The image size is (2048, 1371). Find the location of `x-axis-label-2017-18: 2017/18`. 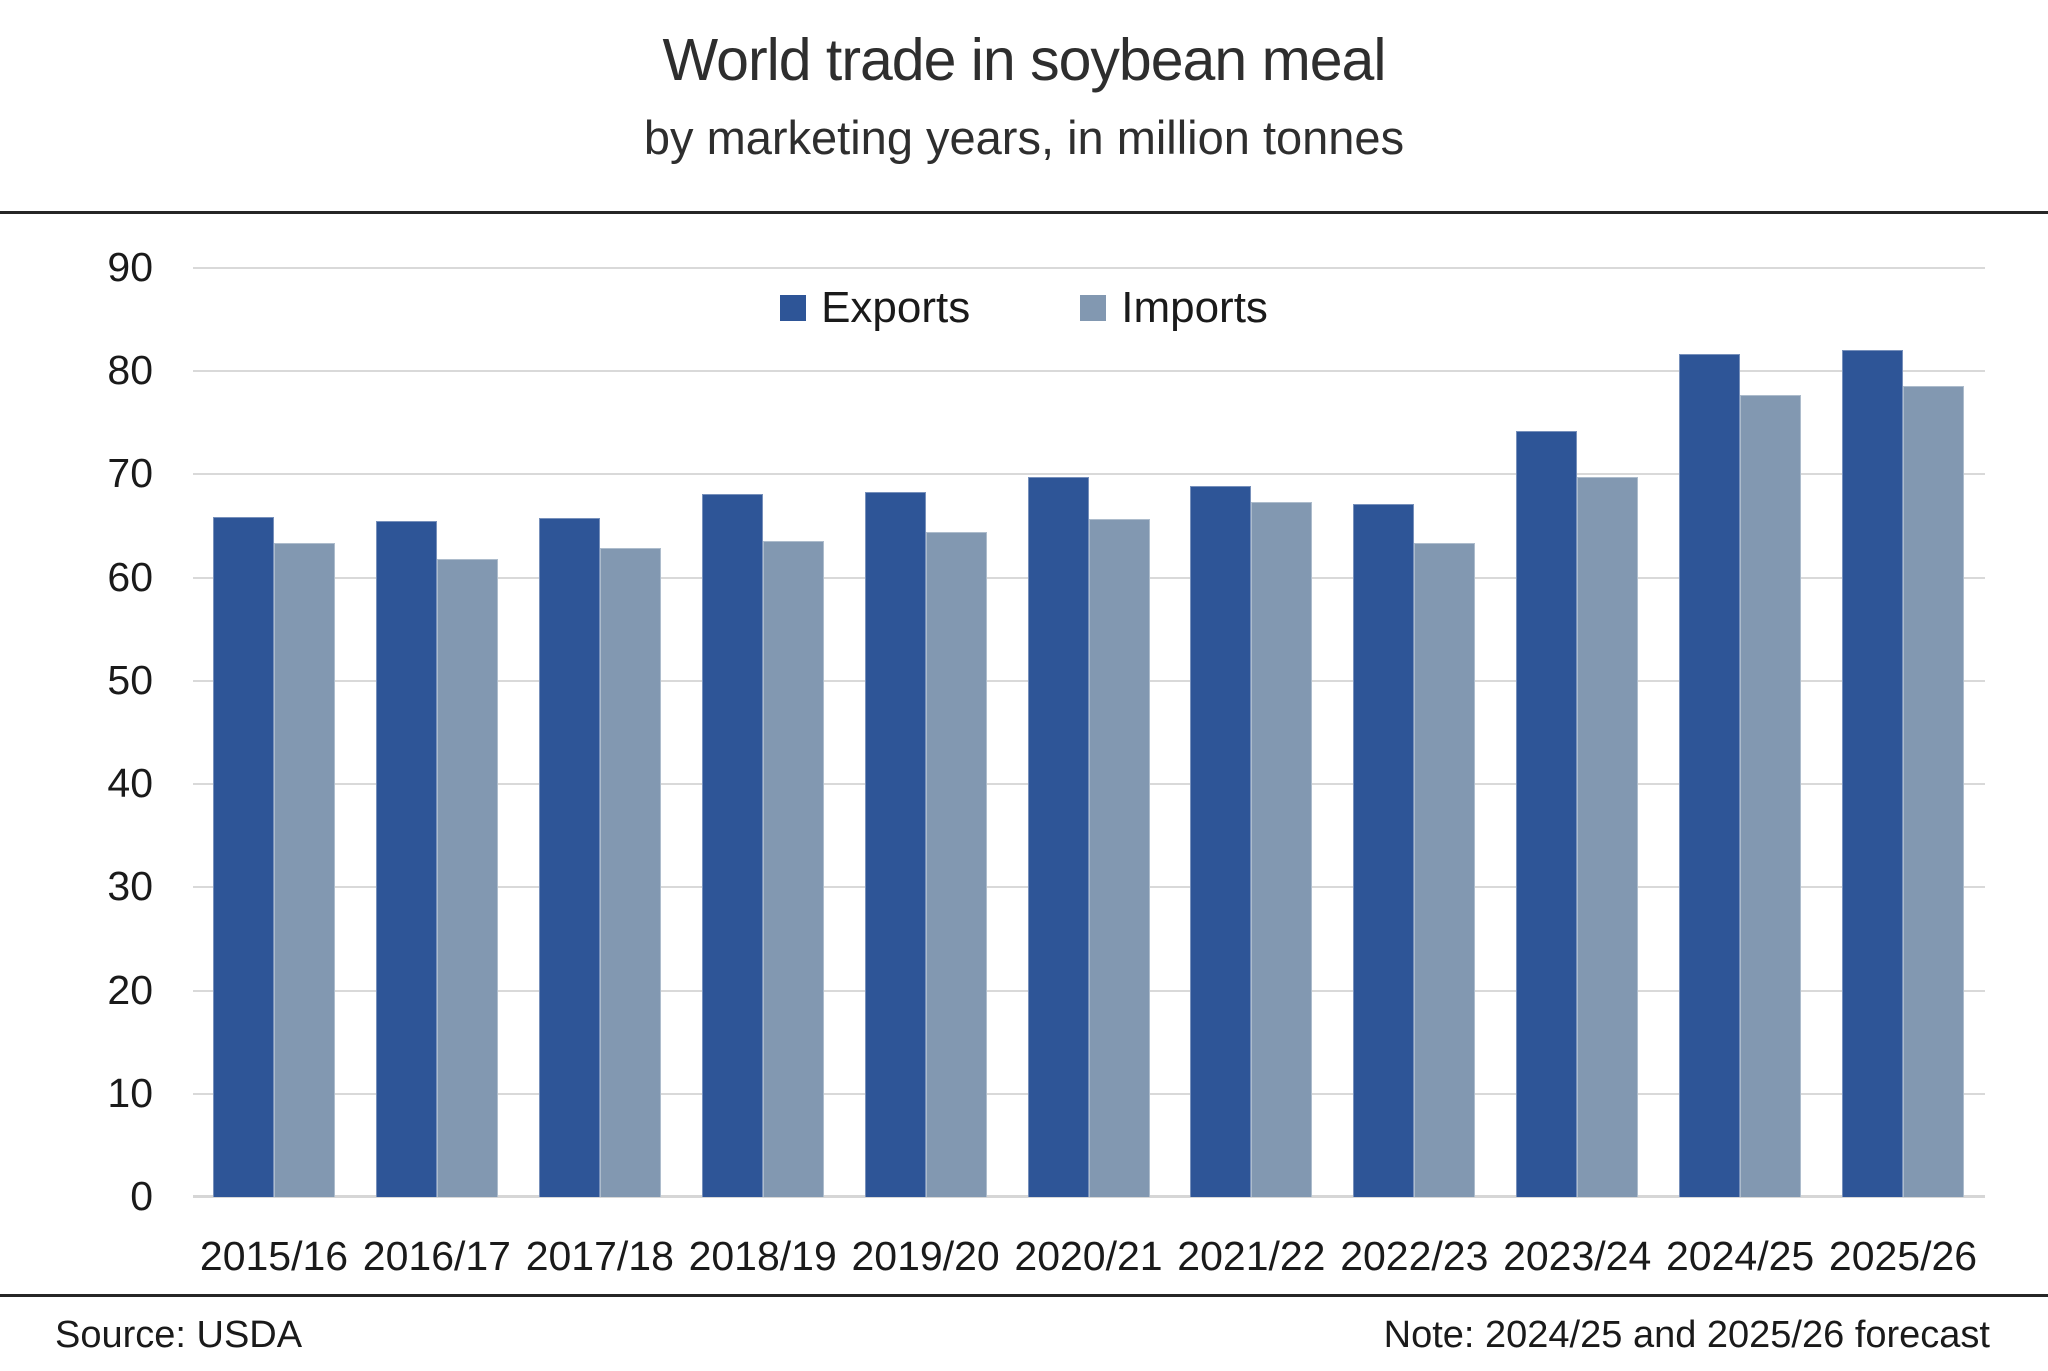

x-axis-label-2017-18: 2017/18 is located at coordinates (599, 1256).